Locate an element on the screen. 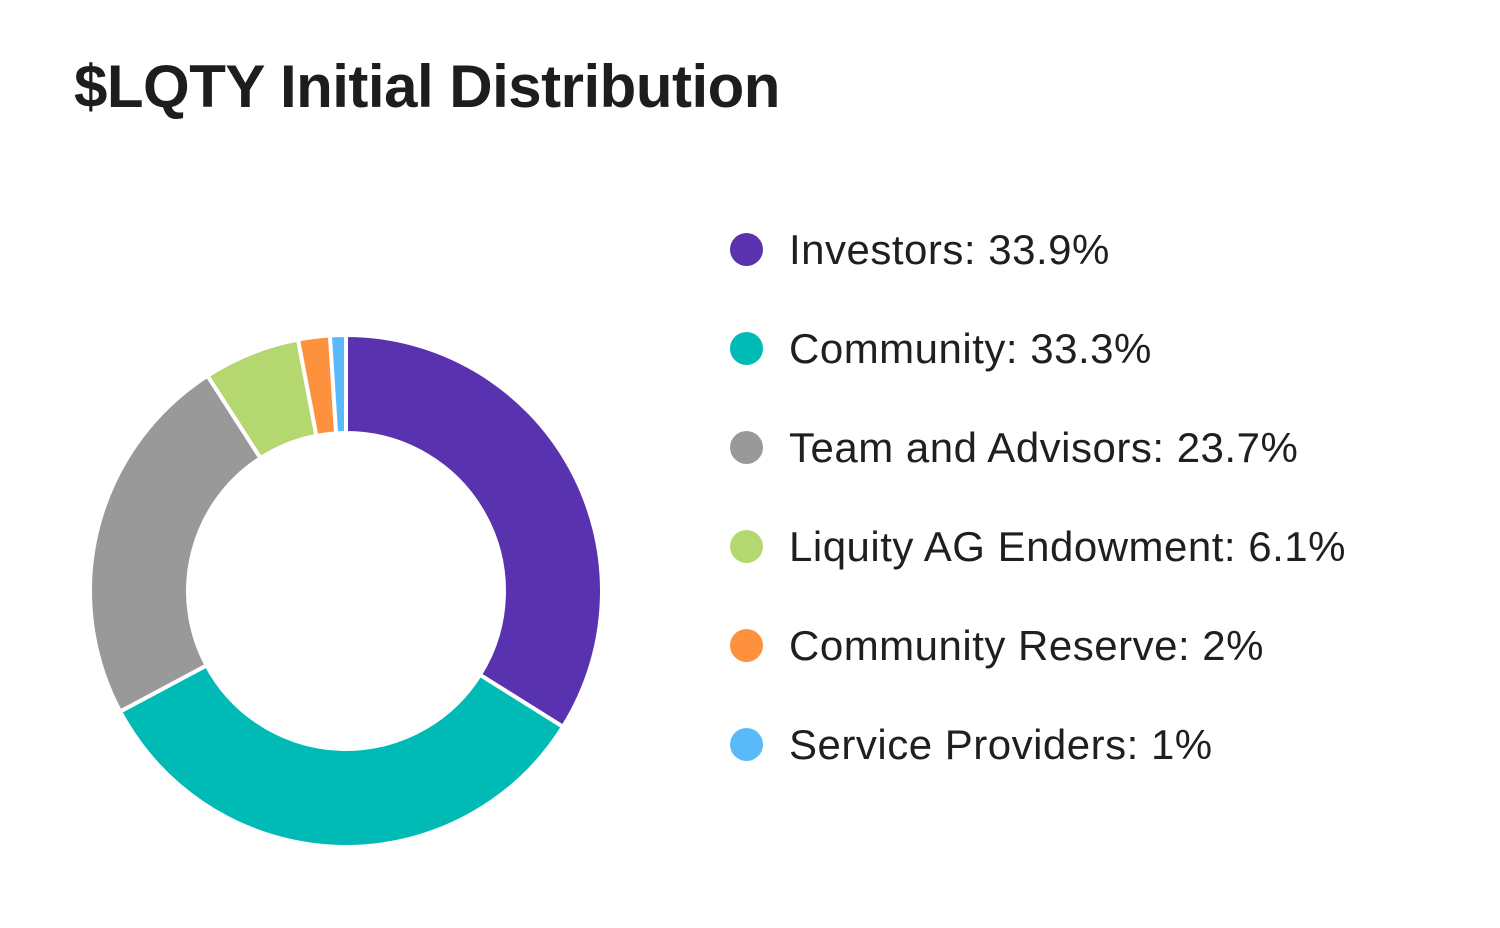  chart-title: $LQTY Initial Distribution is located at coordinates (427, 86).